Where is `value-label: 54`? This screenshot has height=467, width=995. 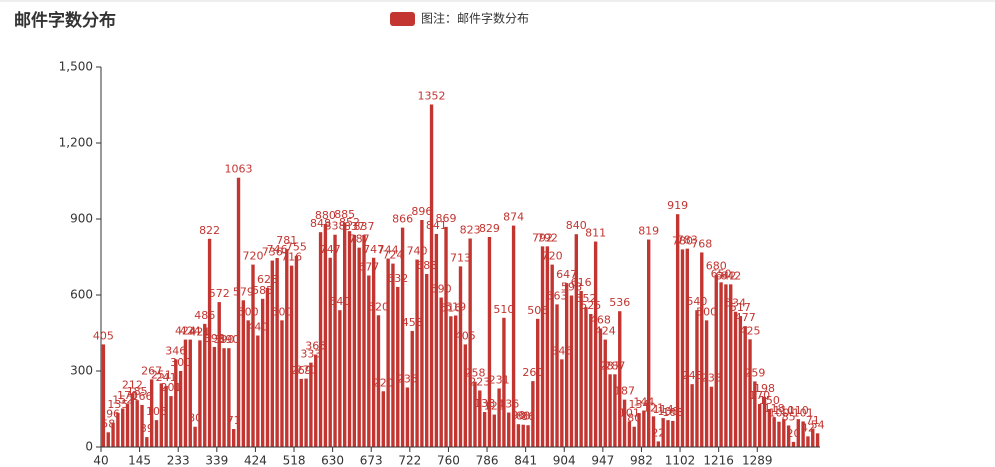
value-label: 54 is located at coordinates (818, 424).